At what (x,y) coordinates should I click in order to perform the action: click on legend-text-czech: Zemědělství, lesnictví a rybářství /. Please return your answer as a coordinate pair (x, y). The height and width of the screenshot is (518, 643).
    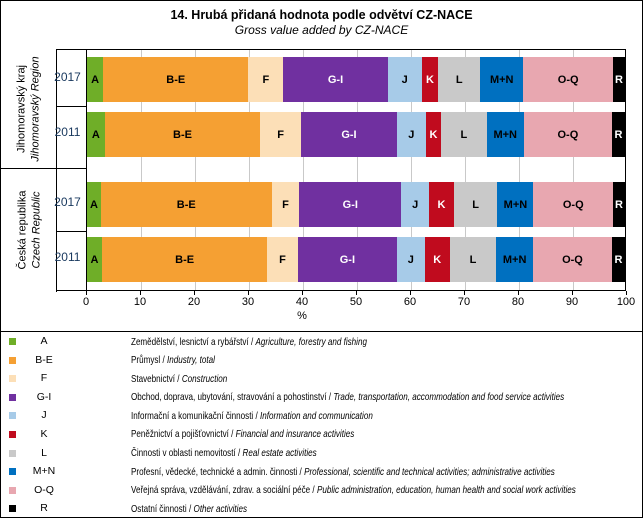
    Looking at the image, I should click on (192, 341).